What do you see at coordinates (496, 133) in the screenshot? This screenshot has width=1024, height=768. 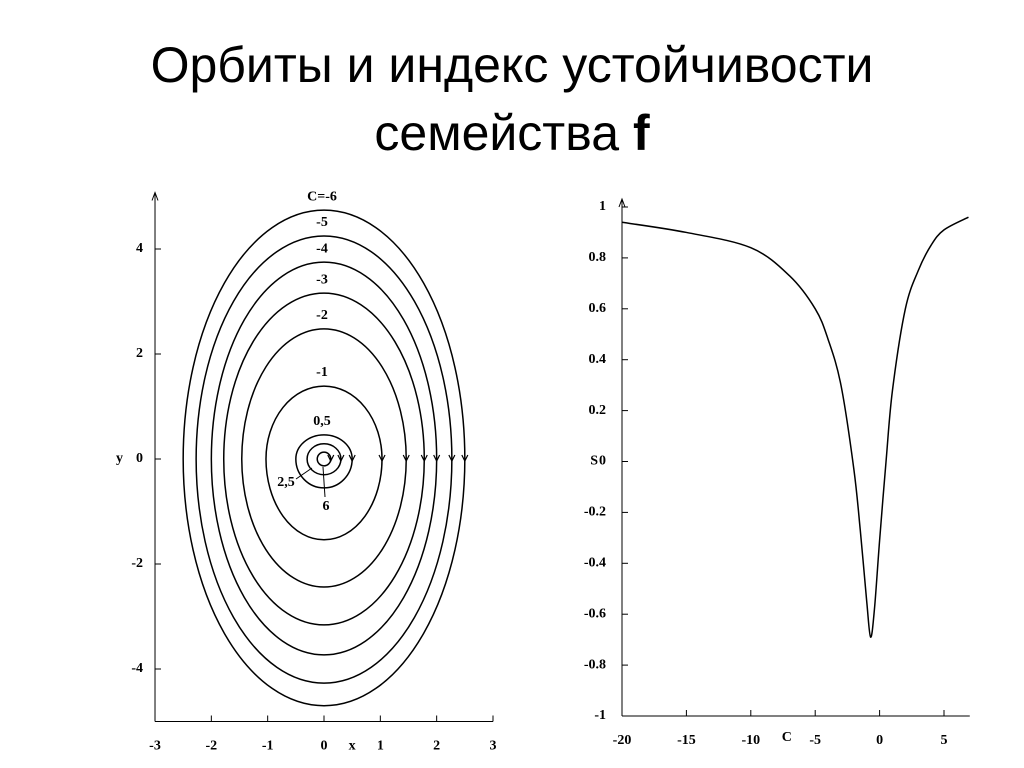 I see `title-text: семейства` at bounding box center [496, 133].